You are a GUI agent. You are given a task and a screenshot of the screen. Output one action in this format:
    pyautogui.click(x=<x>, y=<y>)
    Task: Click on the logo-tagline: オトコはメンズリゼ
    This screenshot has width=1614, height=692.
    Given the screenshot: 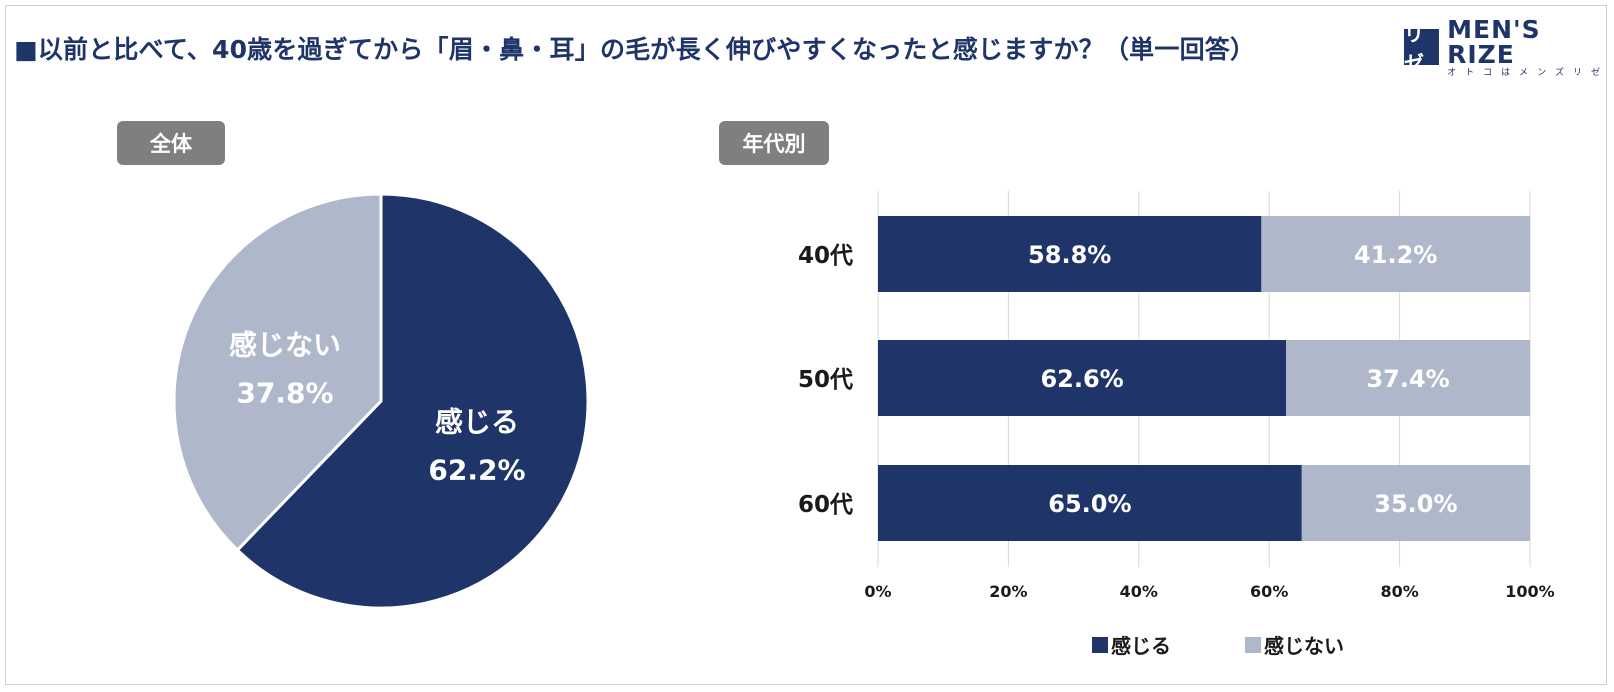 What is the action you would take?
    pyautogui.click(x=1528, y=72)
    